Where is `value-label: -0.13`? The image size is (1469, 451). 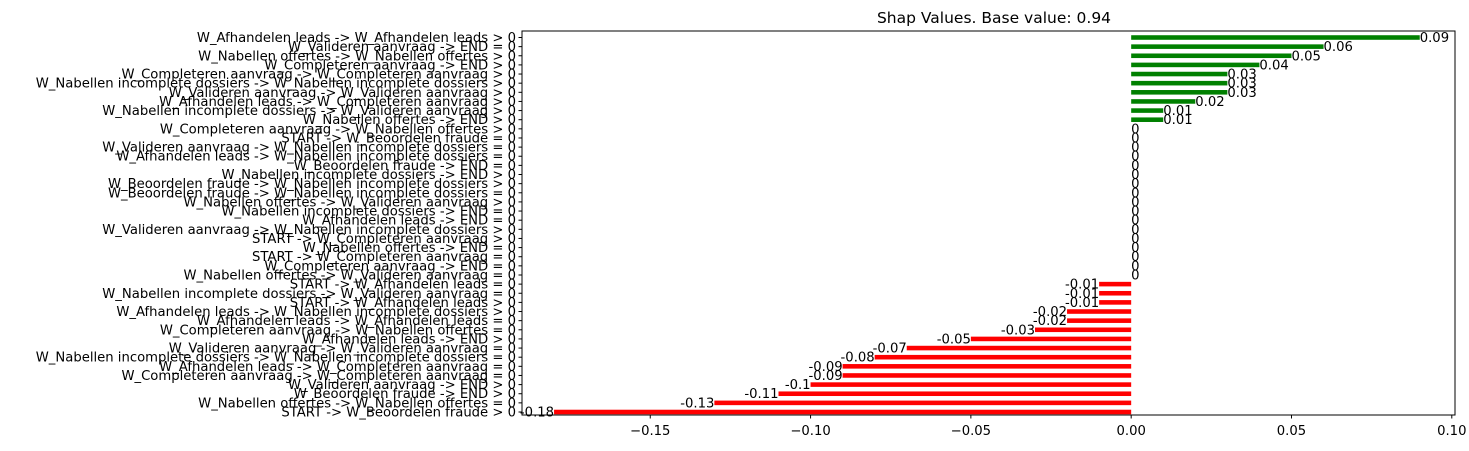
value-label: -0.13 is located at coordinates (697, 403).